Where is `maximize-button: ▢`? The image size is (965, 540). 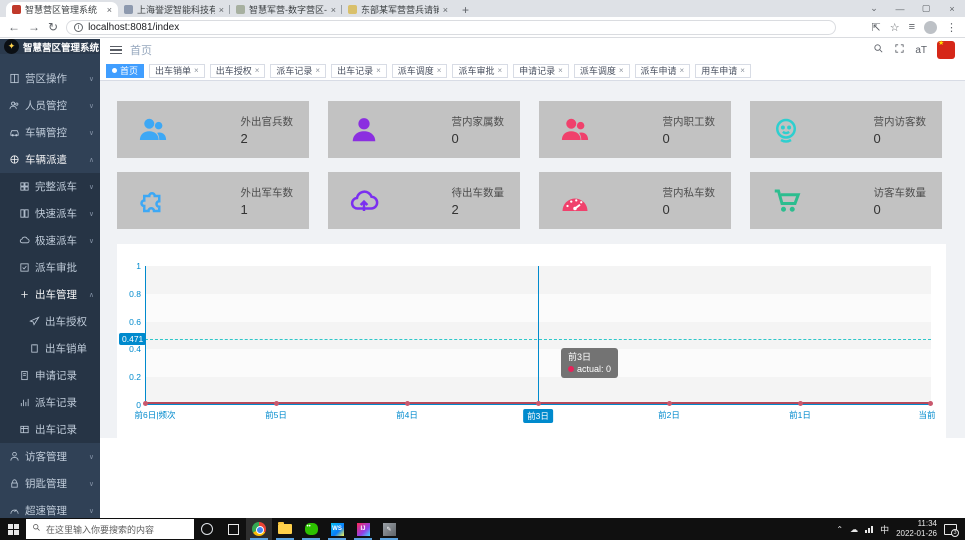 maximize-button: ▢ is located at coordinates (926, 8).